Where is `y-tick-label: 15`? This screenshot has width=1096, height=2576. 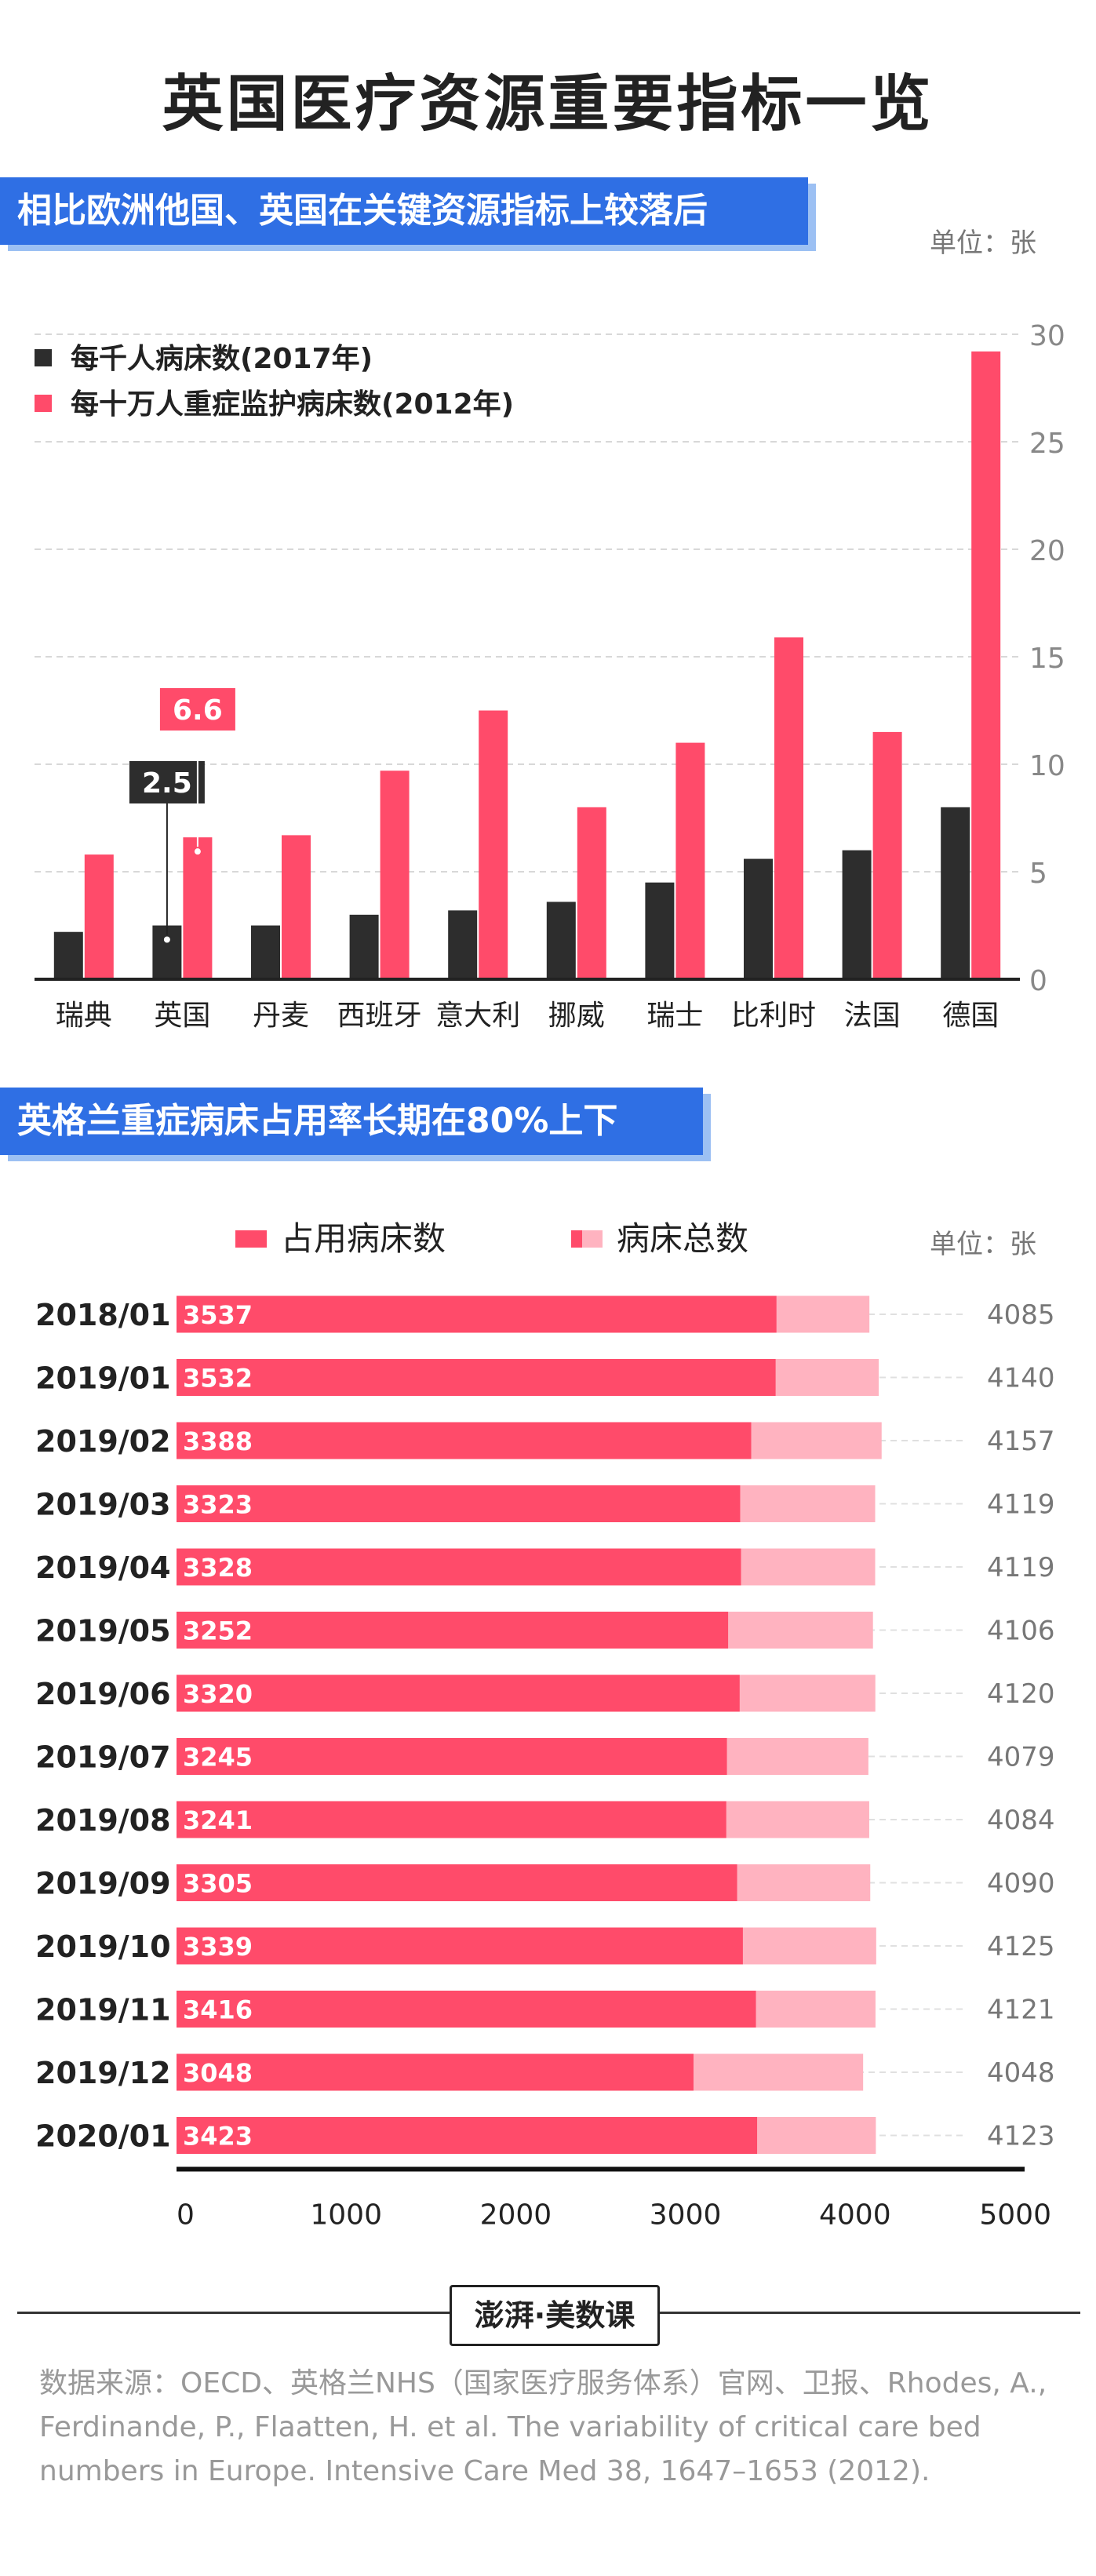 y-tick-label: 15 is located at coordinates (1047, 659).